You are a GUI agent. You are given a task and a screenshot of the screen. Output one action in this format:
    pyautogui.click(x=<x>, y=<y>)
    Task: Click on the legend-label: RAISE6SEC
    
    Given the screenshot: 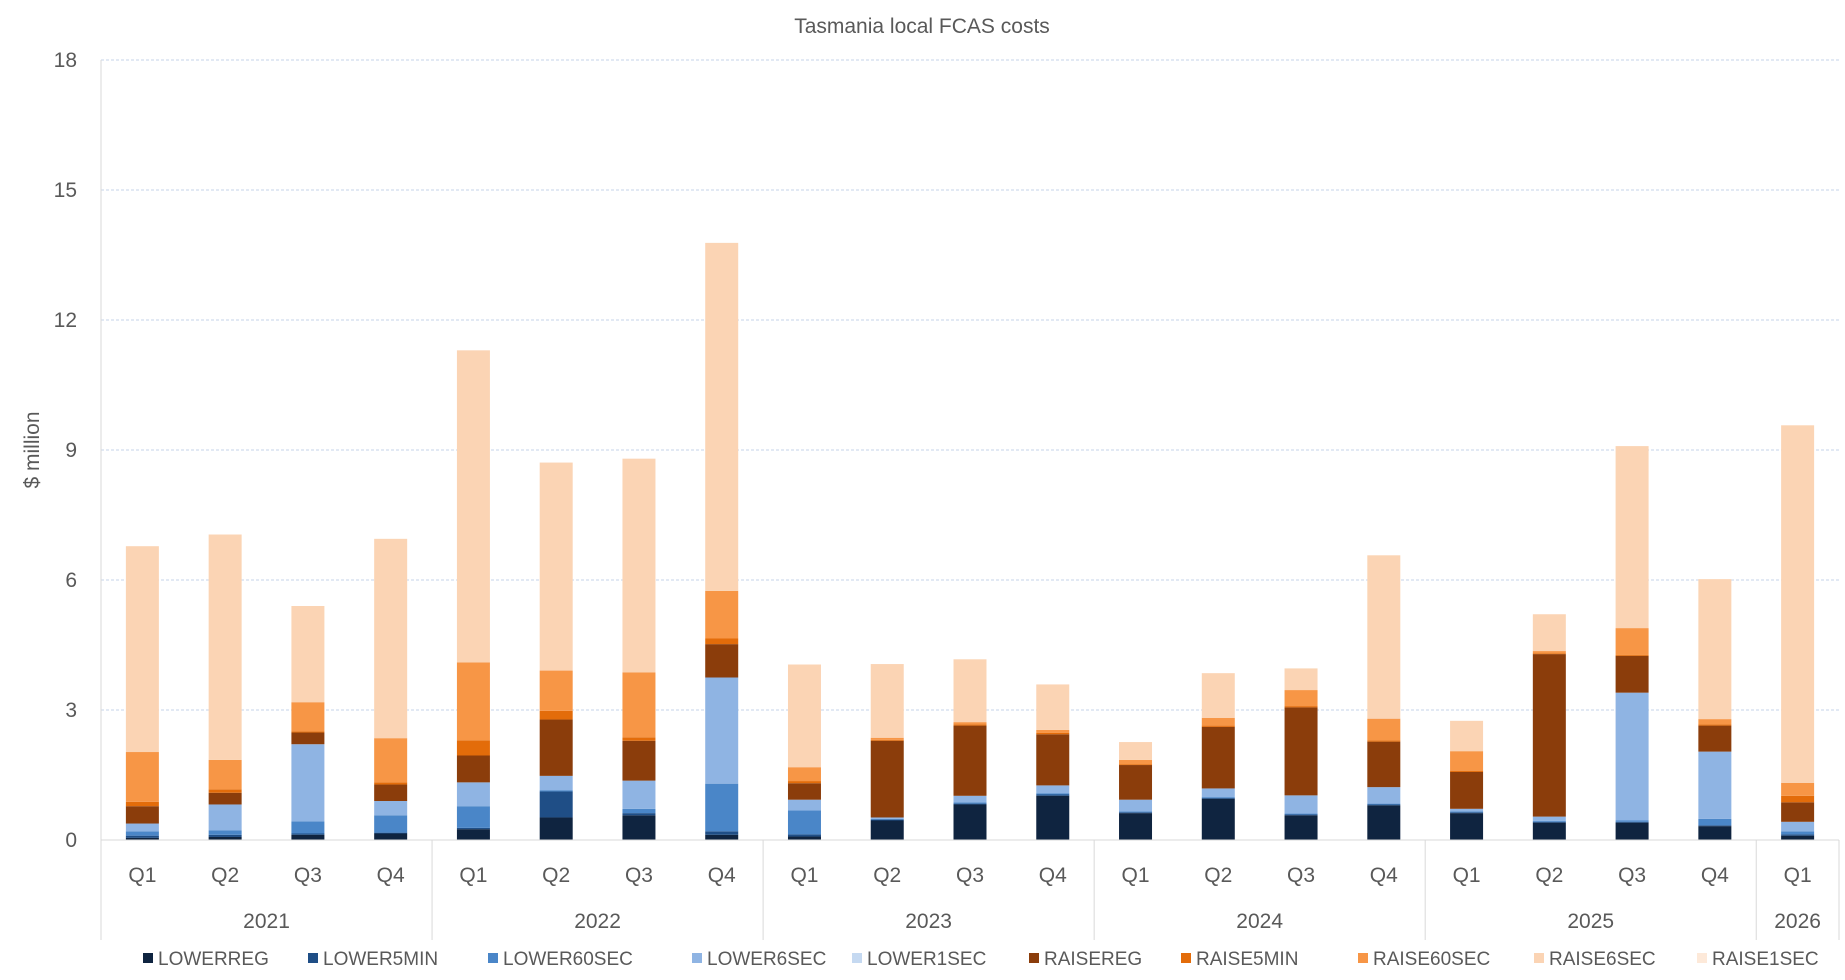 What is the action you would take?
    pyautogui.click(x=1602, y=959)
    